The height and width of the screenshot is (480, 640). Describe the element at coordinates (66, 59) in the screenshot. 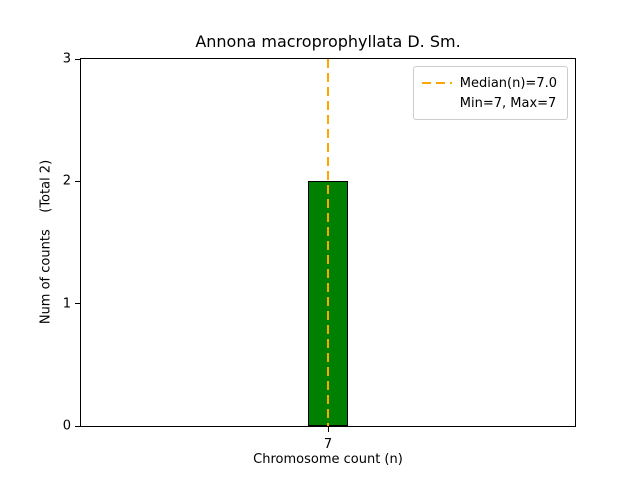

I see `y-tick-label: 3` at that location.